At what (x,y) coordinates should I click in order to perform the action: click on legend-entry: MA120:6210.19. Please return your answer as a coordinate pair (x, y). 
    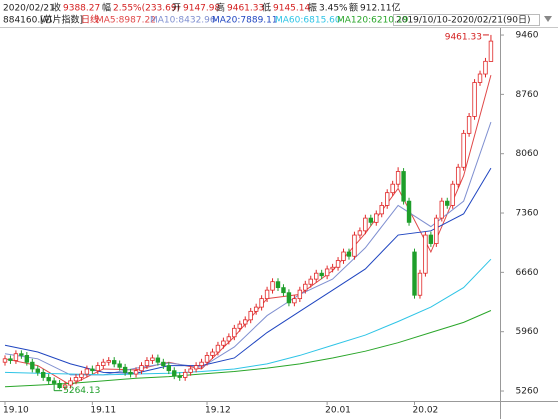
    Looking at the image, I should click on (373, 21).